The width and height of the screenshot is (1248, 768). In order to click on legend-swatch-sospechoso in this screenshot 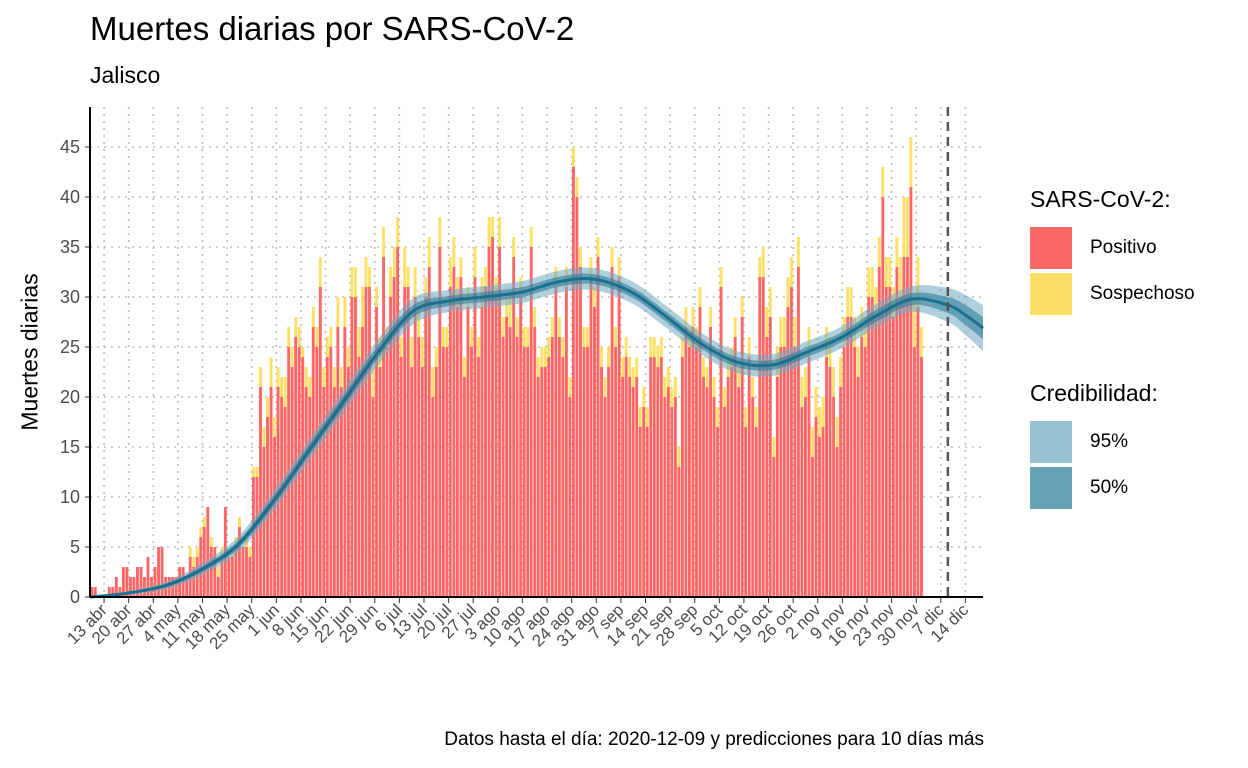, I will do `click(1051, 294)`.